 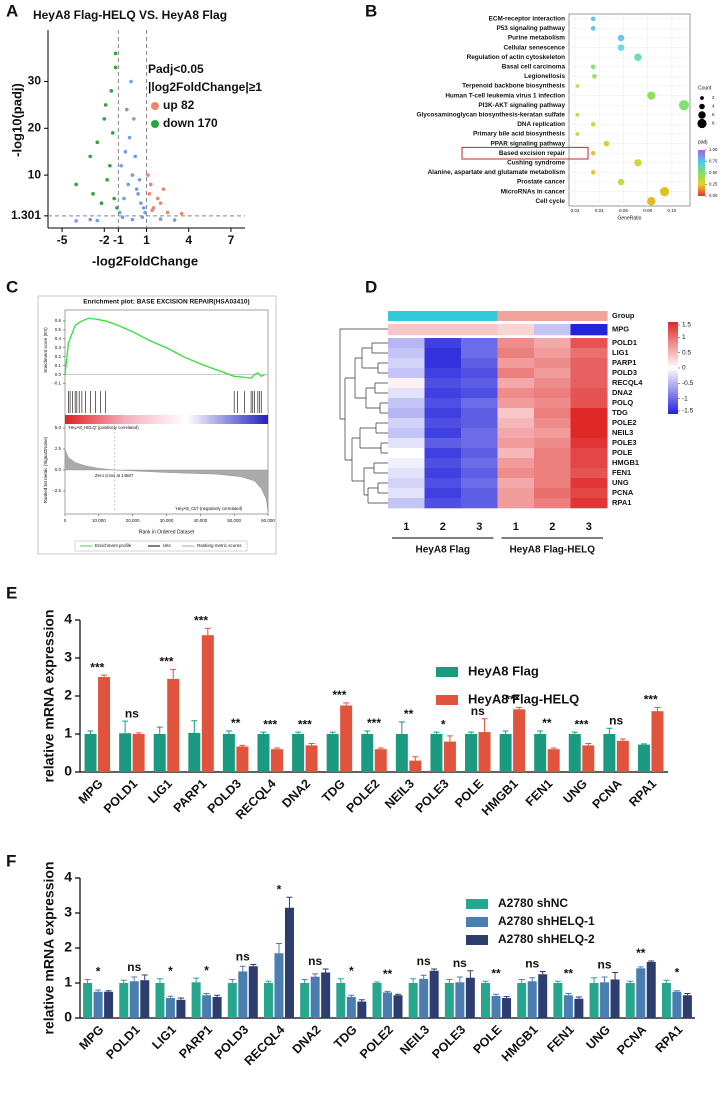 I want to click on row-label: POLE3, so click(x=624, y=442).